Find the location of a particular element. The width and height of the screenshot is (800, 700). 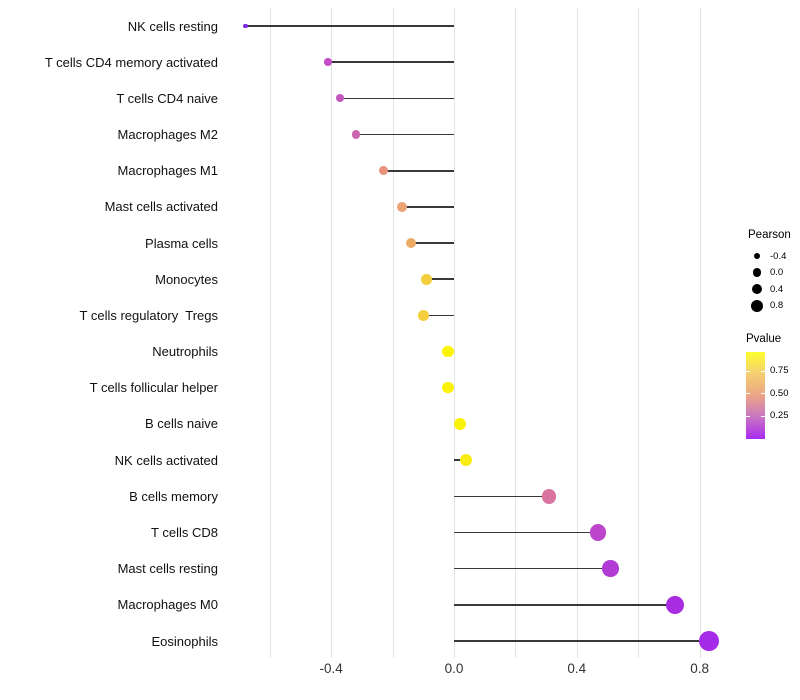

category-label: Macrophages M2 is located at coordinates (167, 135).